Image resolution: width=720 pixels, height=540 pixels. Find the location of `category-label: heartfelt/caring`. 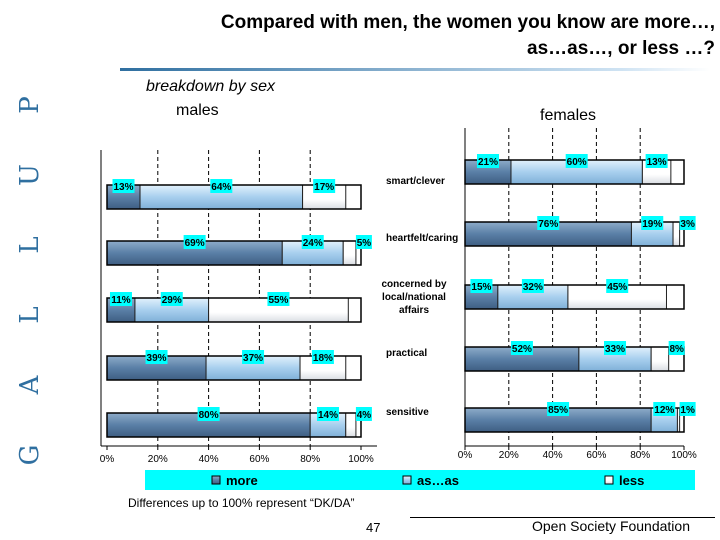

category-label: heartfelt/caring is located at coordinates (422, 238).